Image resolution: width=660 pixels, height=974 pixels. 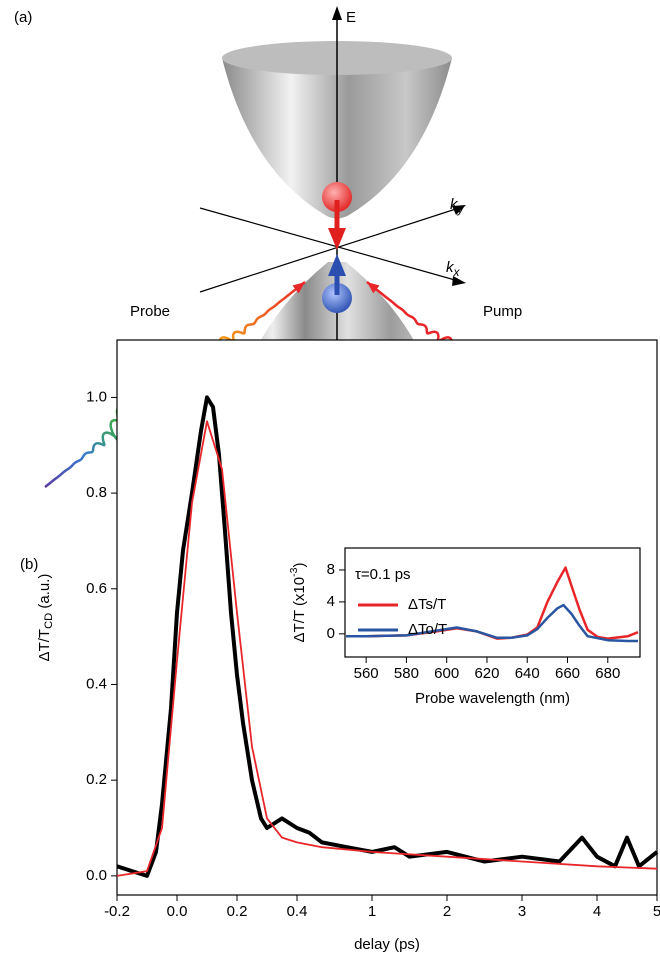 What do you see at coordinates (331, 569) in the screenshot?
I see `y-tick-label: 8` at bounding box center [331, 569].